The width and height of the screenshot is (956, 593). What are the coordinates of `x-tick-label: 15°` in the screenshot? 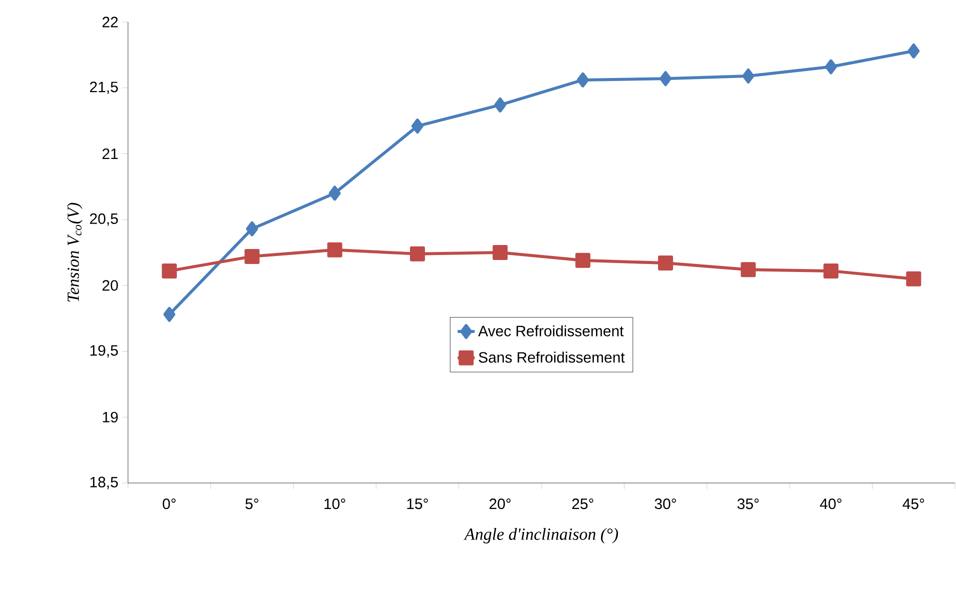 It's located at (417, 504).